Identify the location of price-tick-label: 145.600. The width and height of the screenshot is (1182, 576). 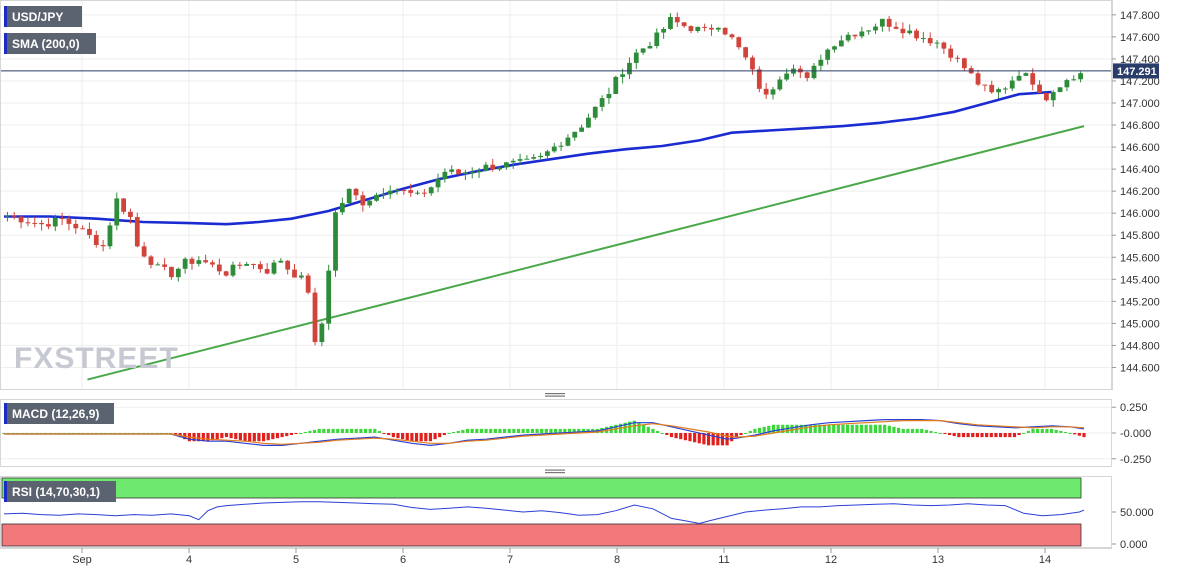
(1140, 258).